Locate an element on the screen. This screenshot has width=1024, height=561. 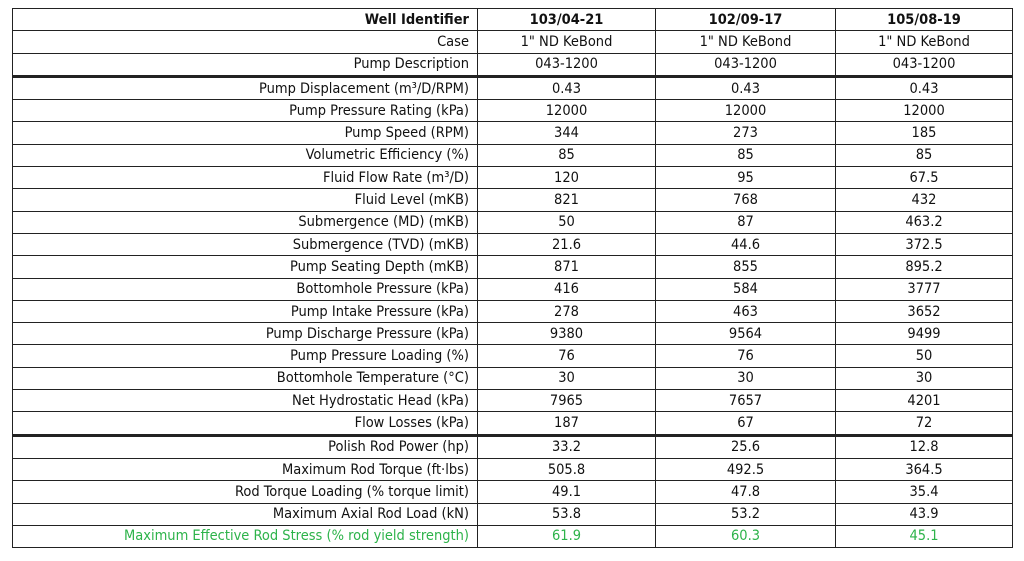
row-label: Pump Discharge Pressure (kPa) is located at coordinates (245, 334).